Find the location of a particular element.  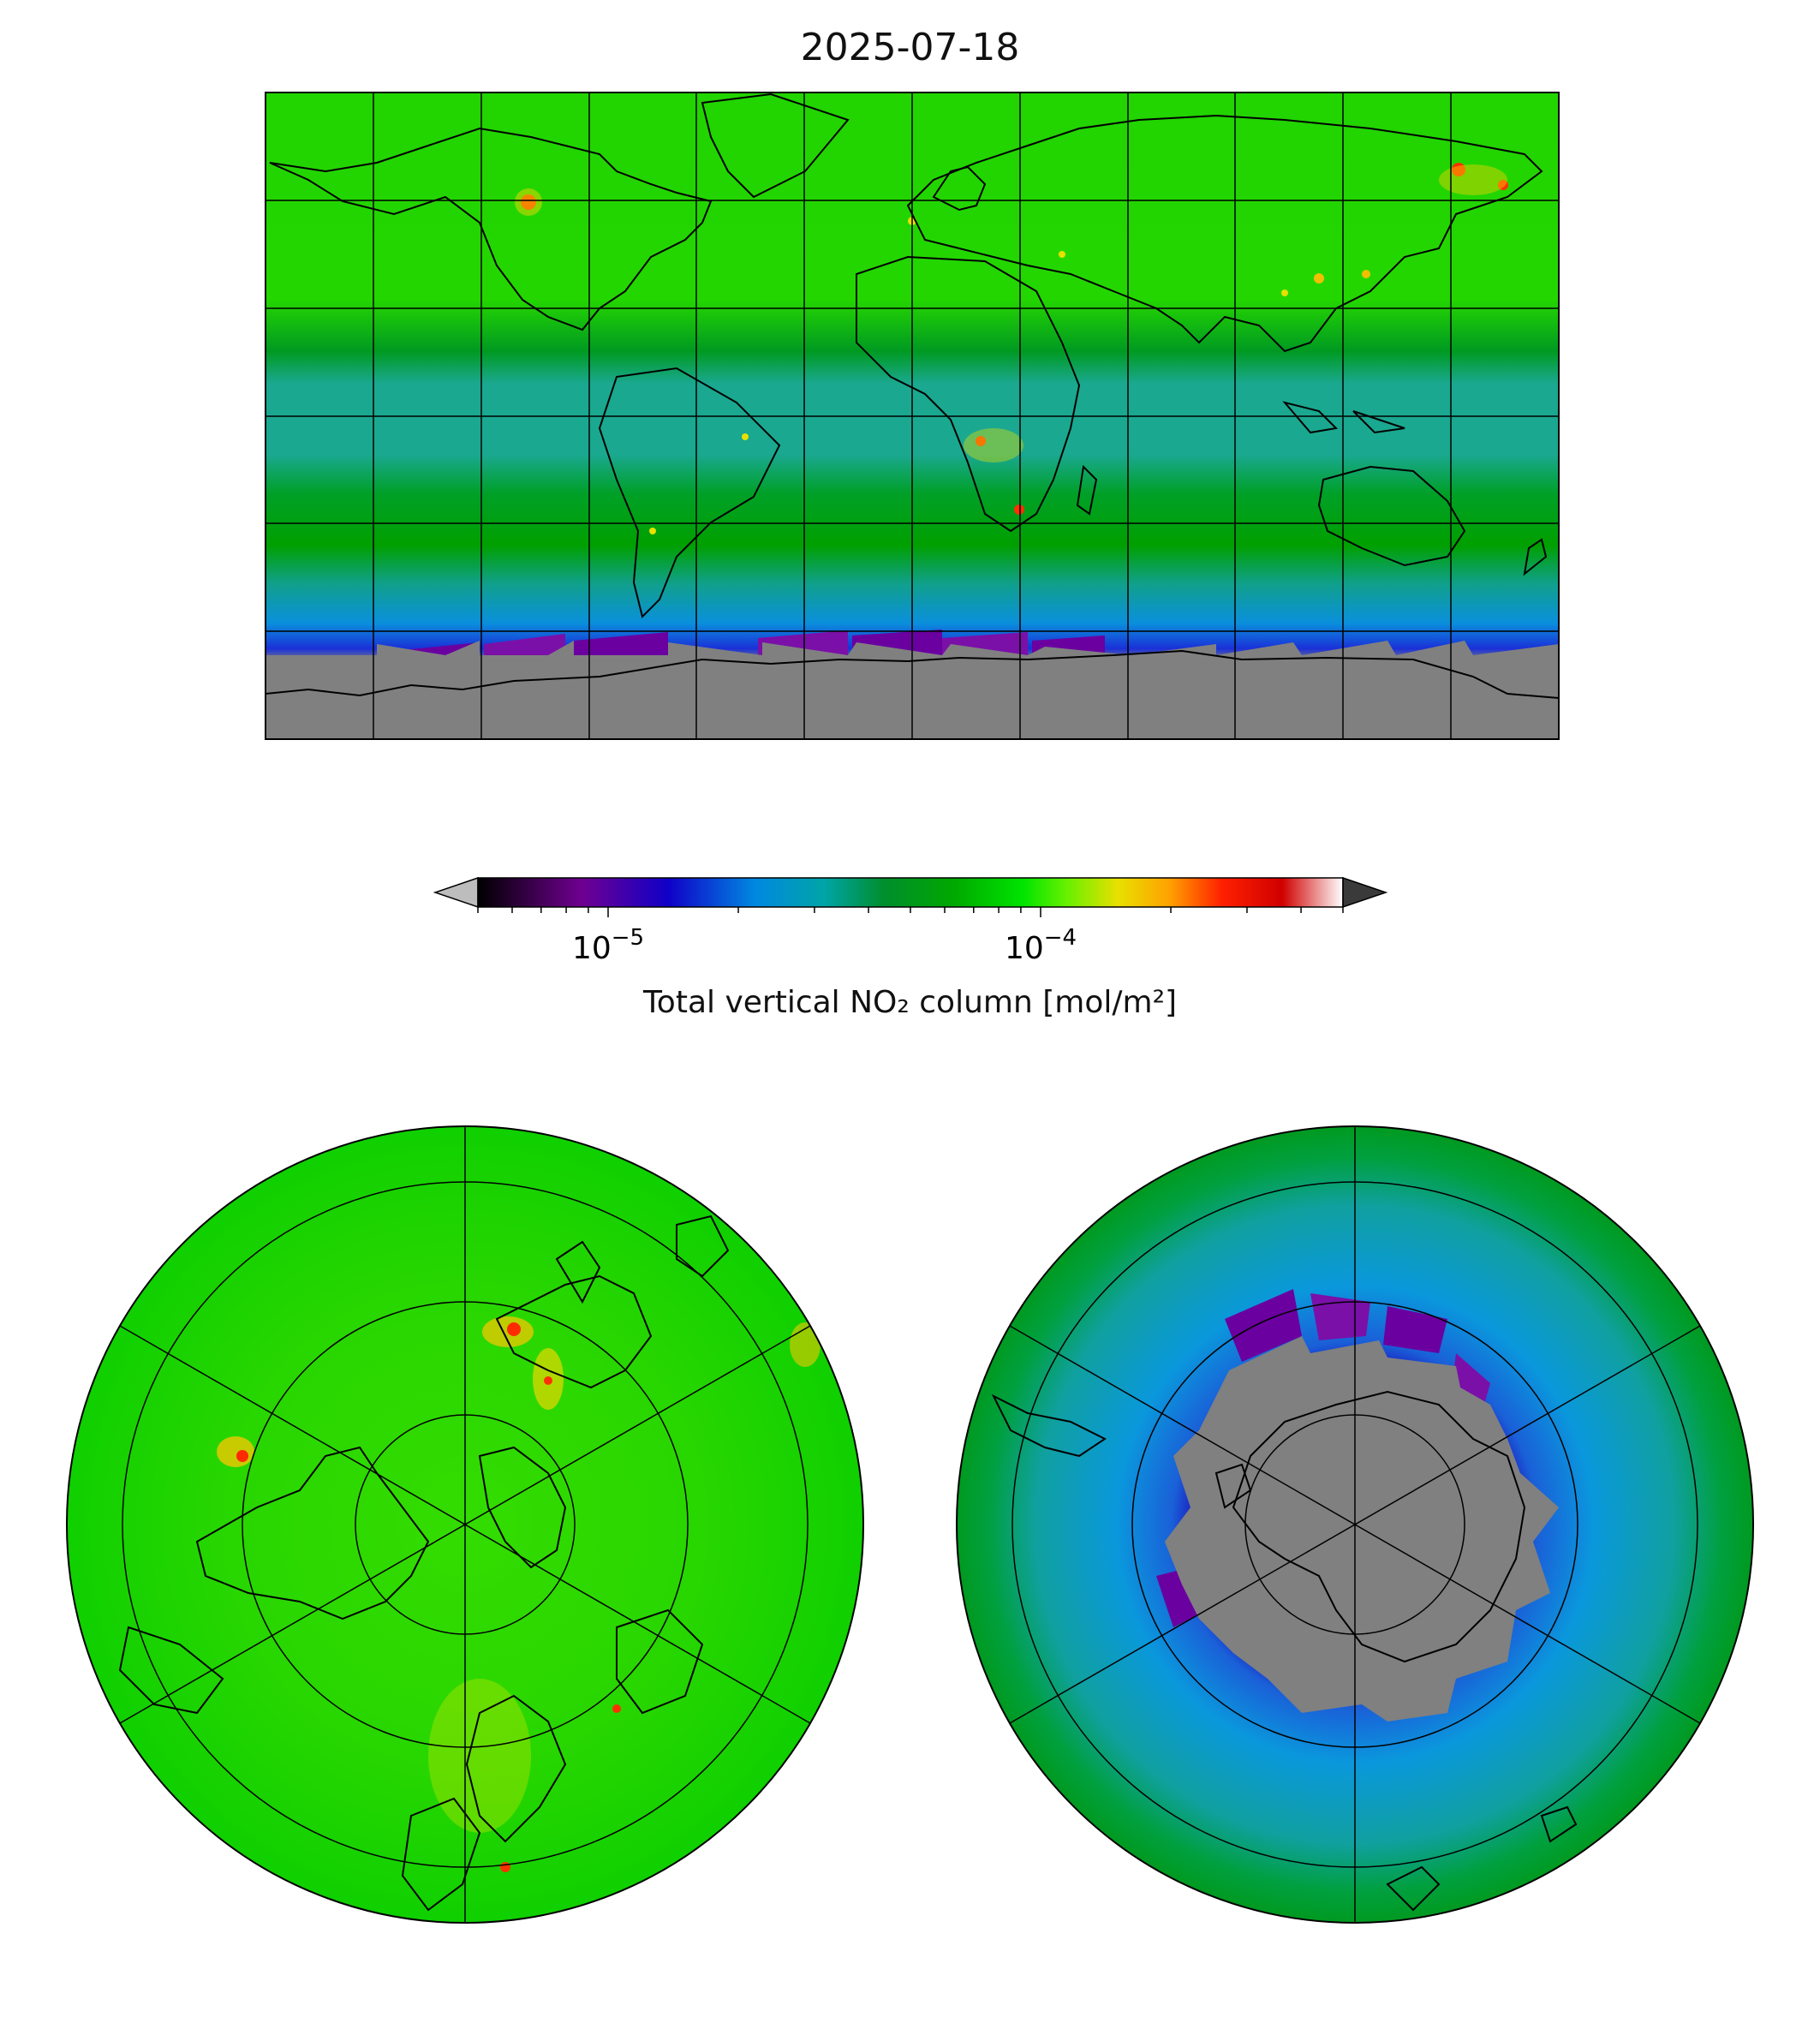

colorbar-gradient is located at coordinates (911, 892).